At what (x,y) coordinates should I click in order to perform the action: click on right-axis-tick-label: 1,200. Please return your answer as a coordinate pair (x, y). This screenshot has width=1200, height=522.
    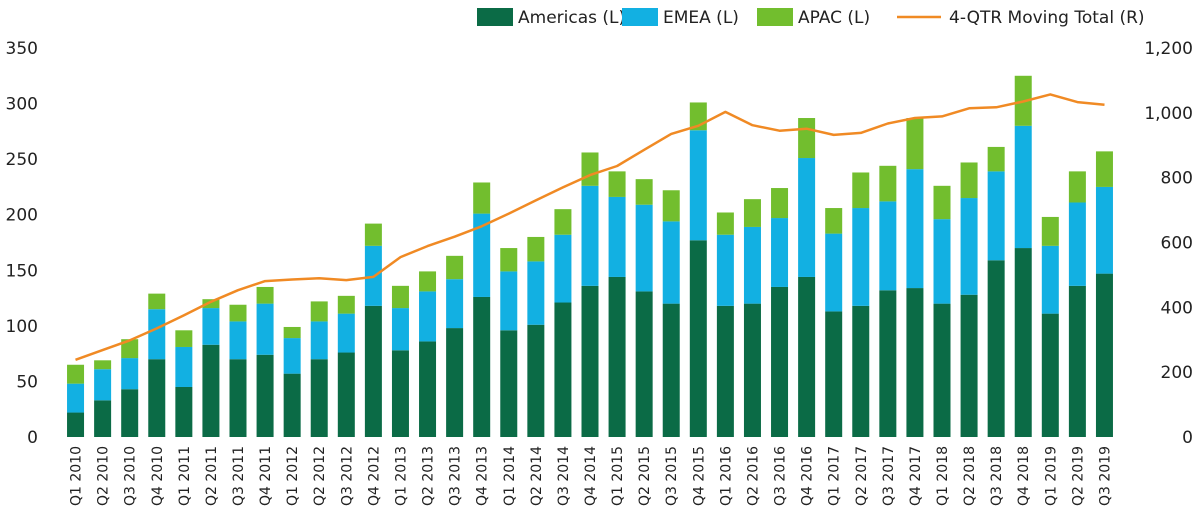
    Looking at the image, I should click on (1168, 49).